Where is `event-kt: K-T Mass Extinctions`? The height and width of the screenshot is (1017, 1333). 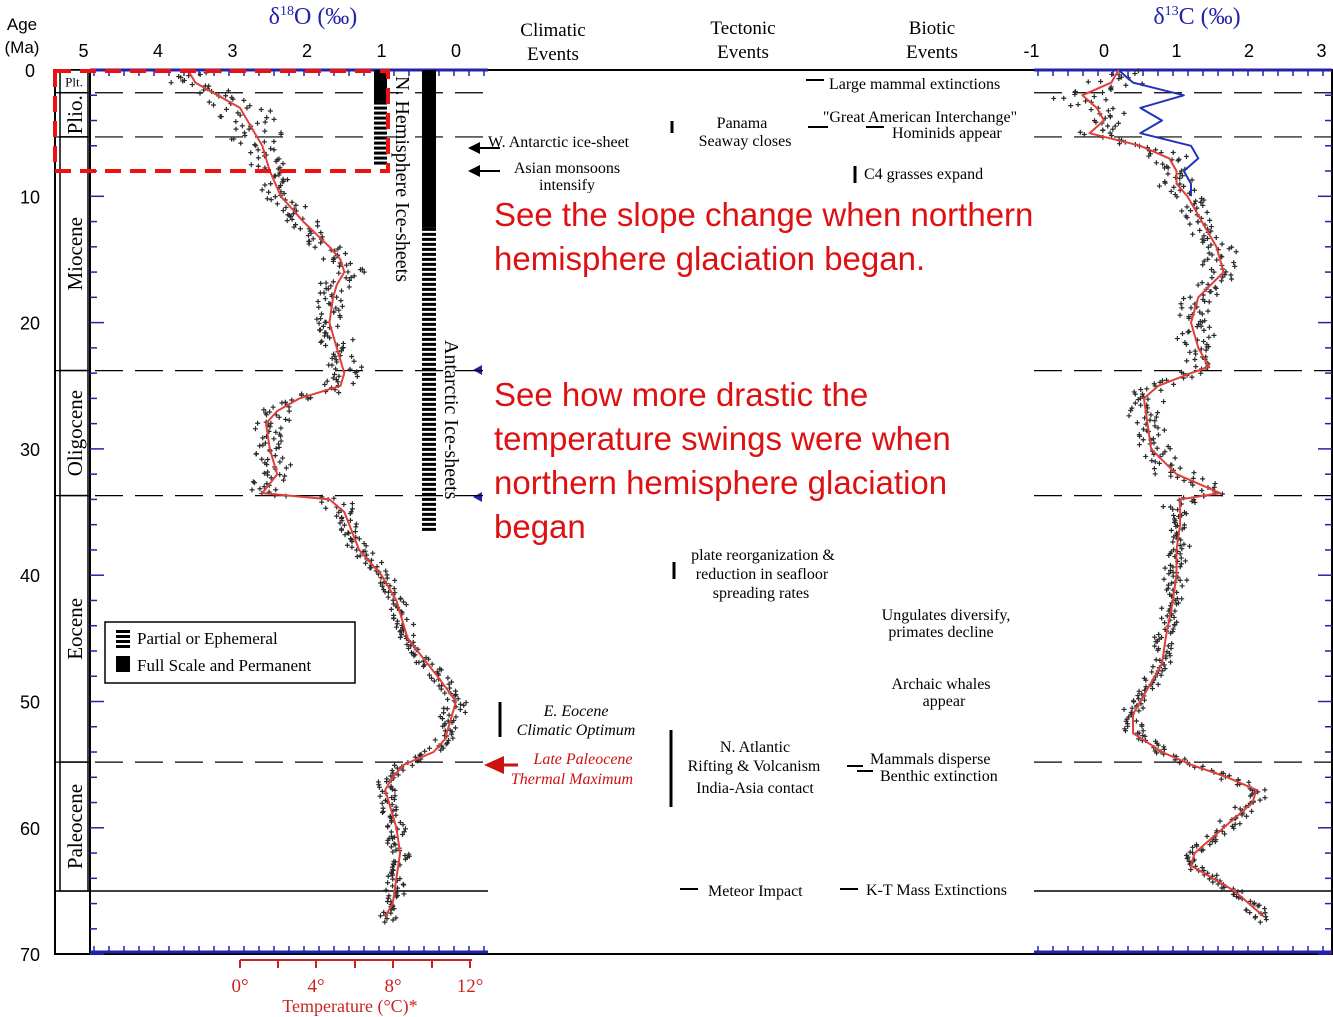 event-kt: K-T Mass Extinctions is located at coordinates (936, 890).